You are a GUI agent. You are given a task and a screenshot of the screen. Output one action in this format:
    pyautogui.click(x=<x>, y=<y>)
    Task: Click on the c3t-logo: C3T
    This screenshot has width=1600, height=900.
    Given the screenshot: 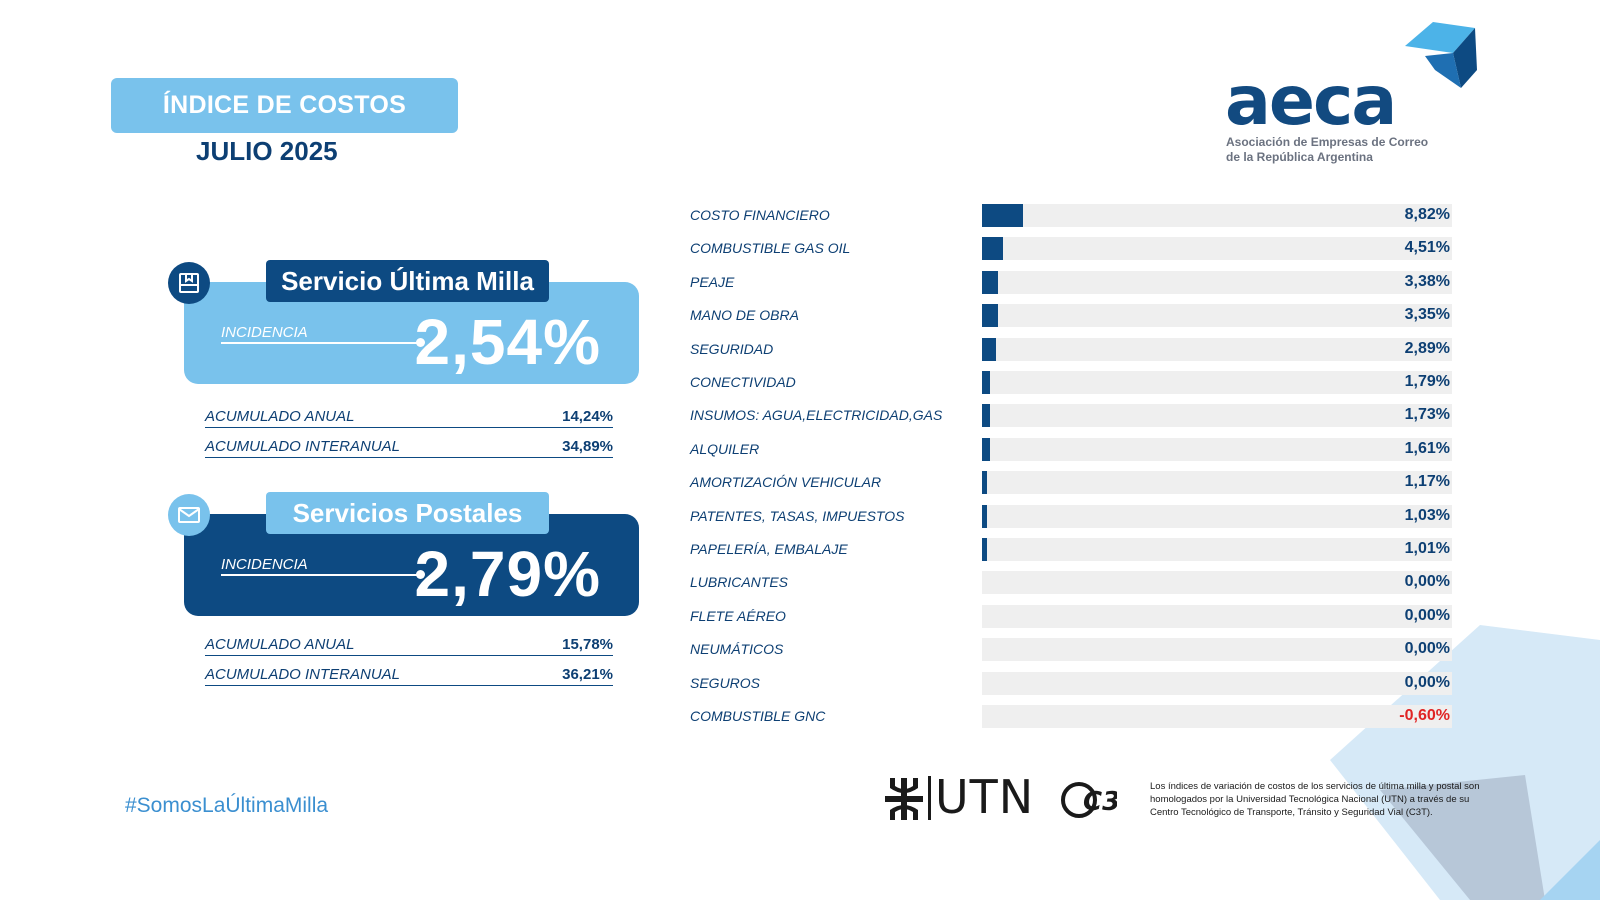 What is the action you would take?
    pyautogui.click(x=1089, y=800)
    